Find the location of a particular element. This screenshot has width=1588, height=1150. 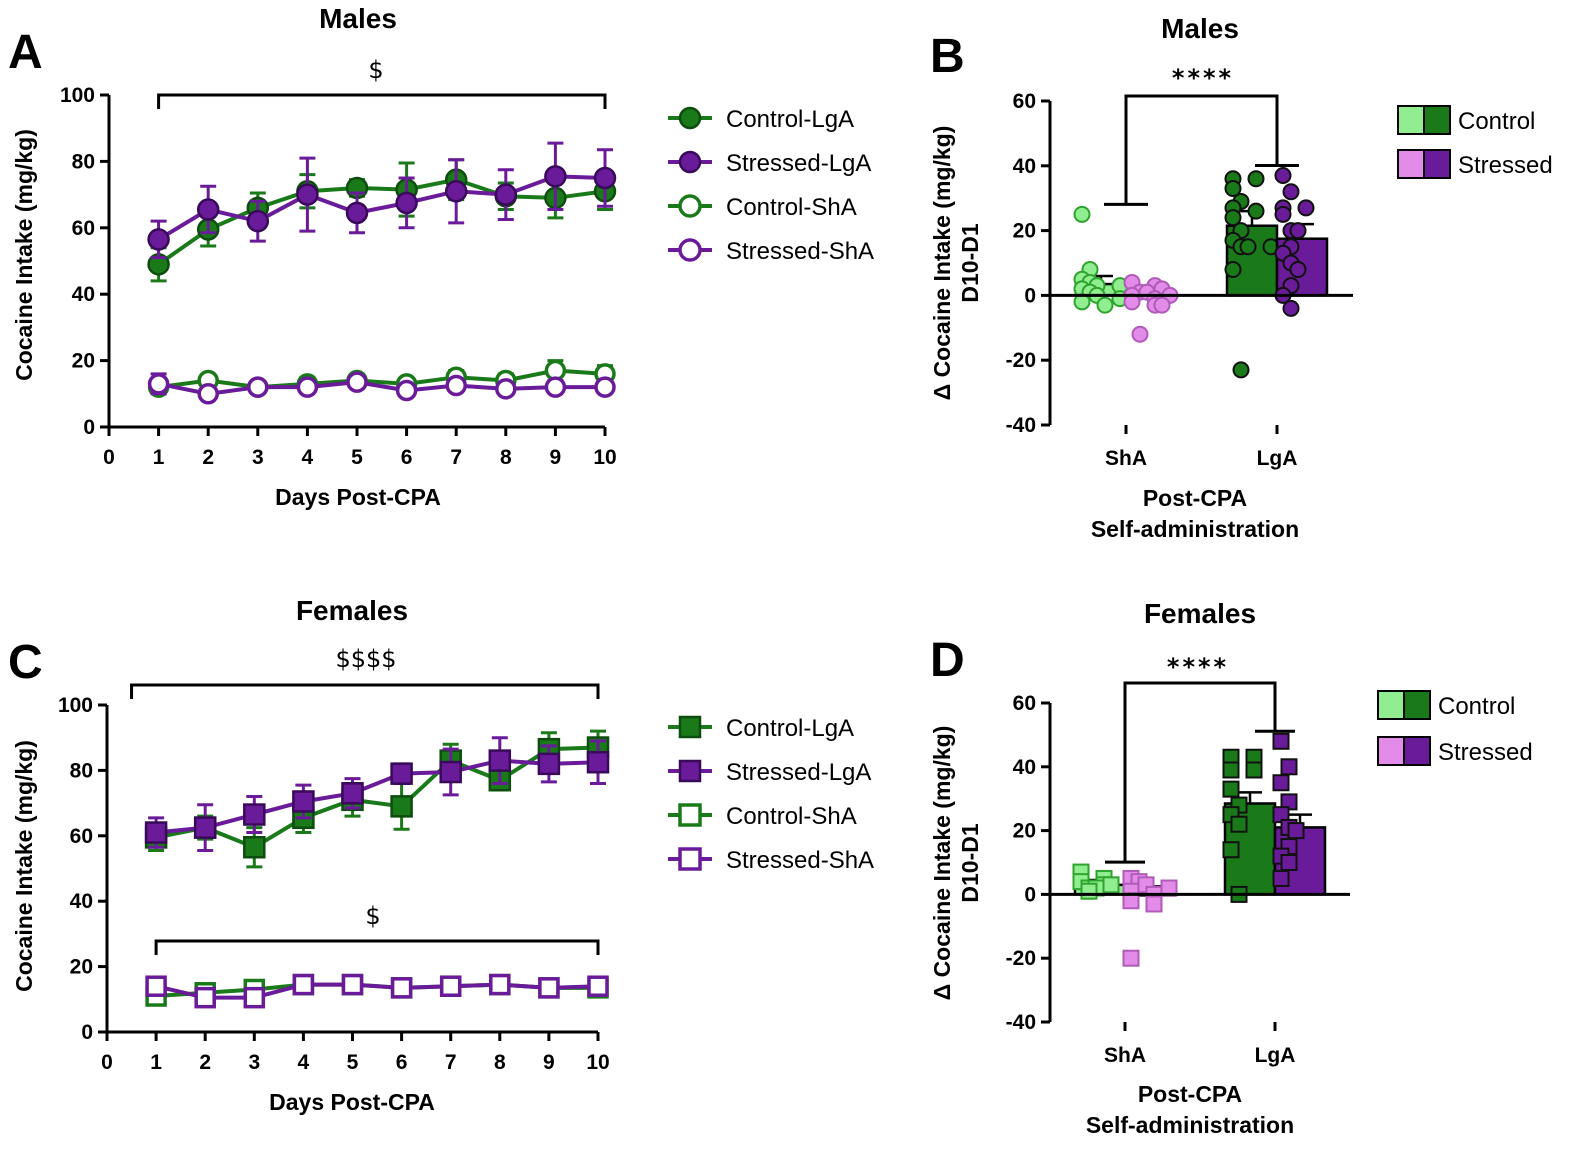

panel-c-x-tick-label: 10 is located at coordinates (597, 1062).